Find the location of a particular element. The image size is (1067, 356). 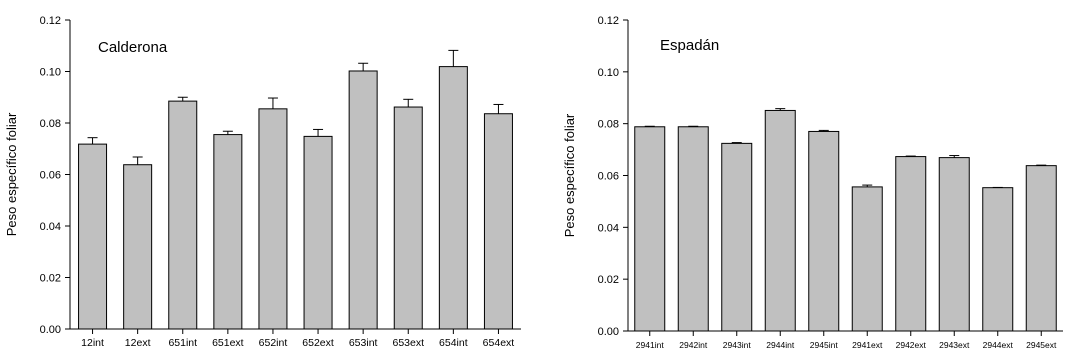

x-tick-label: 2944int is located at coordinates (780, 345).